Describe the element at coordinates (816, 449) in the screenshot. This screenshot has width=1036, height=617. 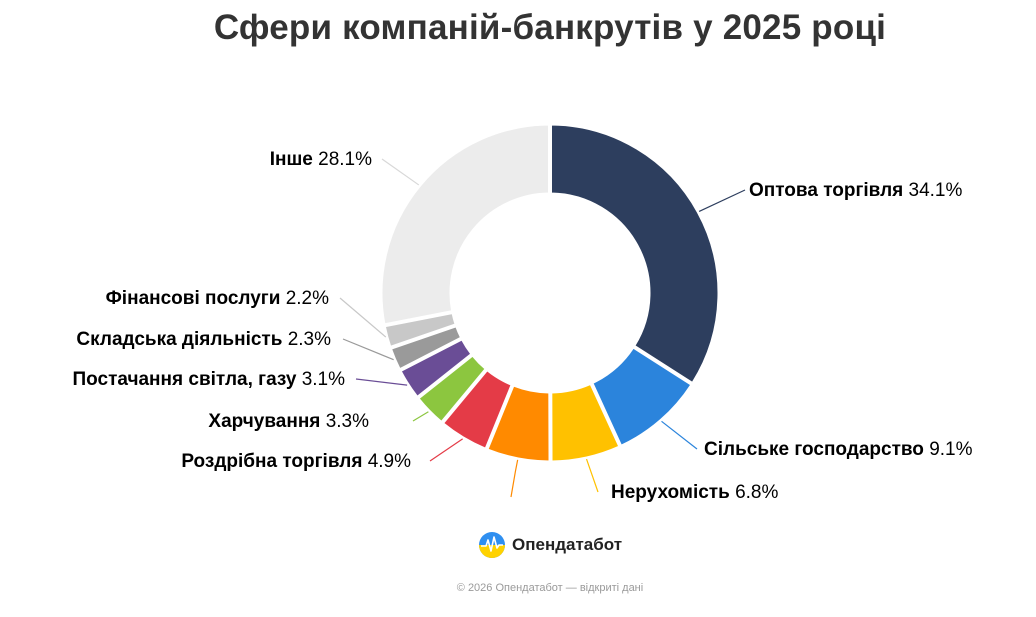
I see `slice-label-name: Сільське господарство` at that location.